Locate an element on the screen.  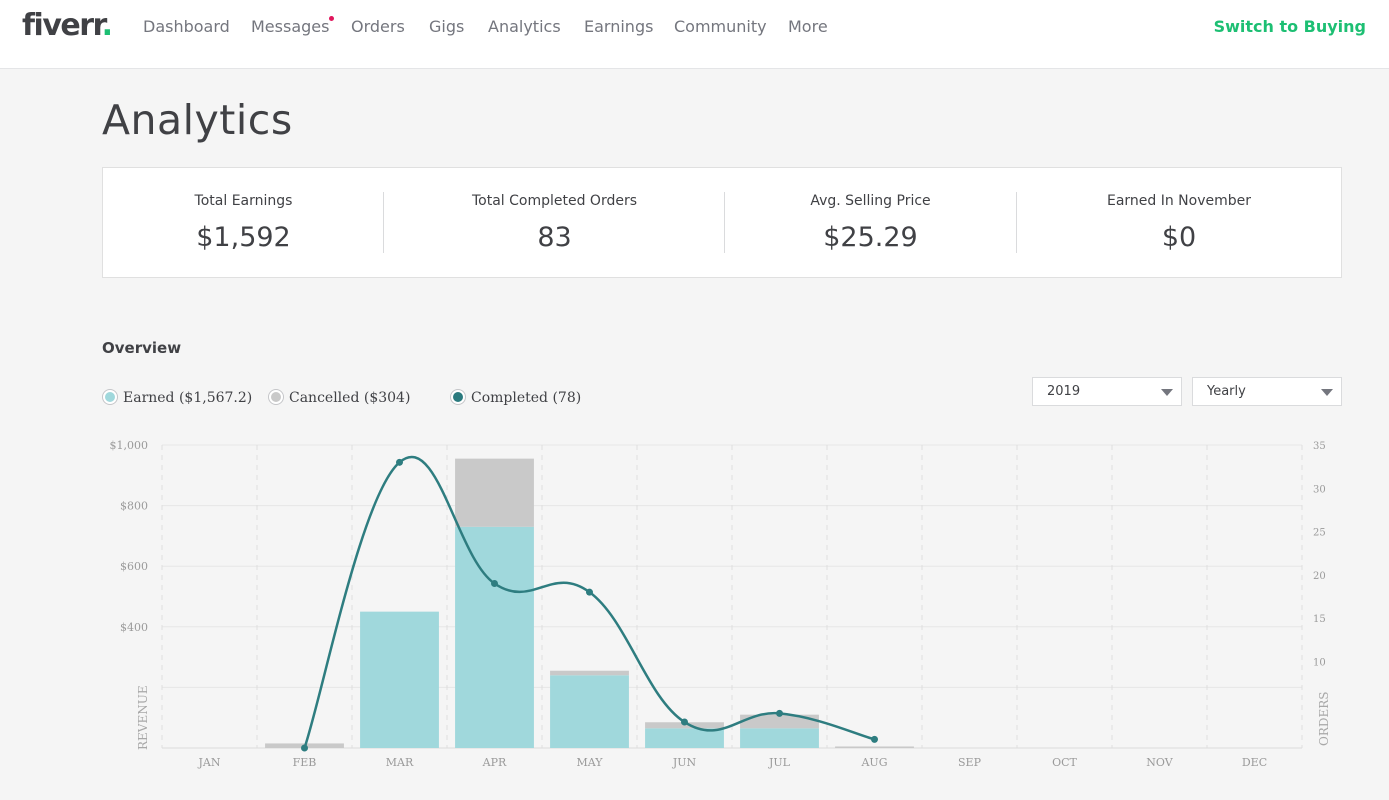
legend-label: Earned ($1,567.2) is located at coordinates (188, 398).